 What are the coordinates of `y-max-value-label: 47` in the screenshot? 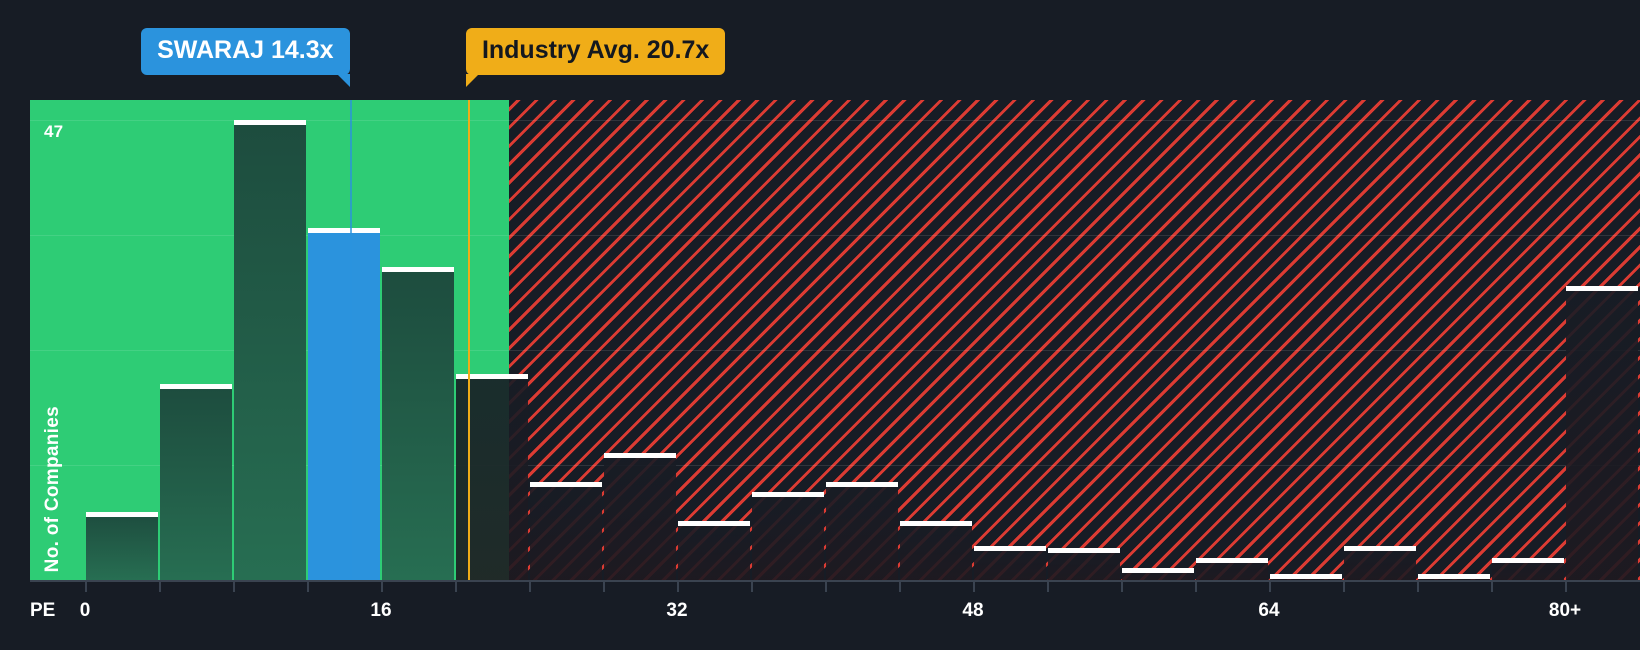 It's located at (54, 131).